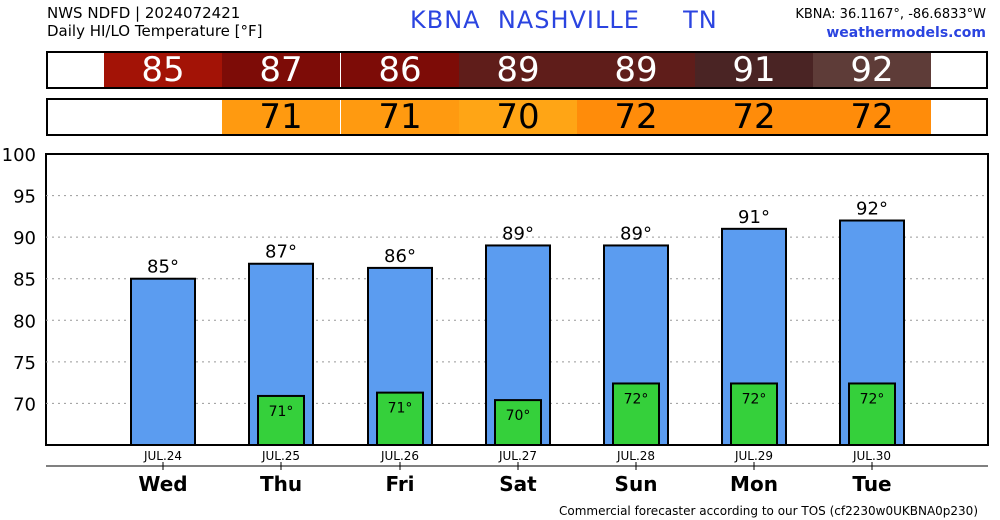 This screenshot has height=520, width=1000. Describe the element at coordinates (162, 484) in the screenshot. I see `x-day-label: Wed` at that location.